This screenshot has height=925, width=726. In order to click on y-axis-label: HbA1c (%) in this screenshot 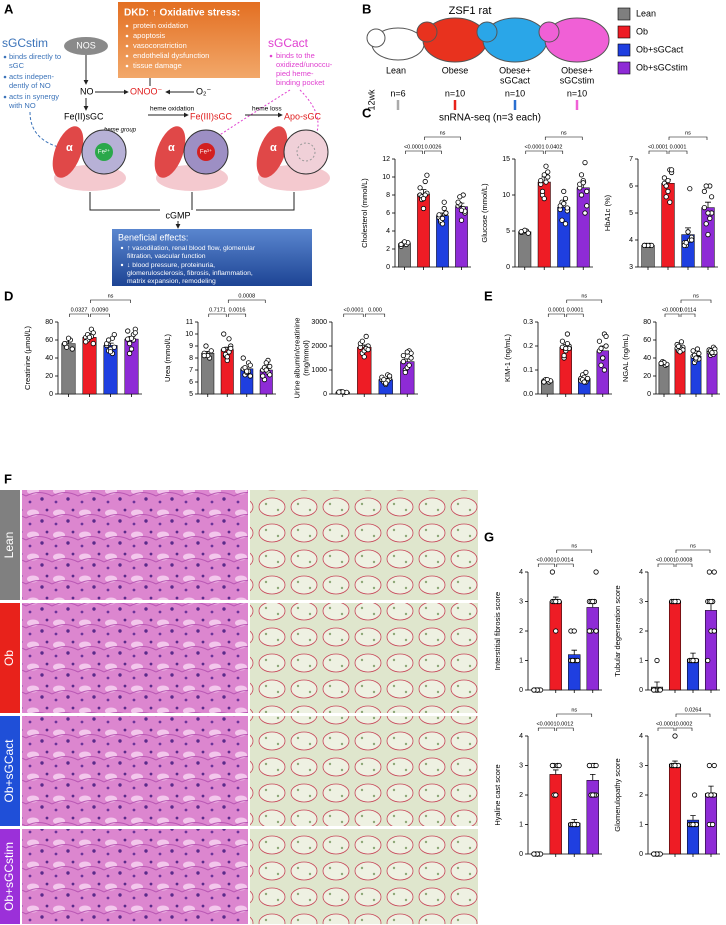, I will do `click(607, 212)`.